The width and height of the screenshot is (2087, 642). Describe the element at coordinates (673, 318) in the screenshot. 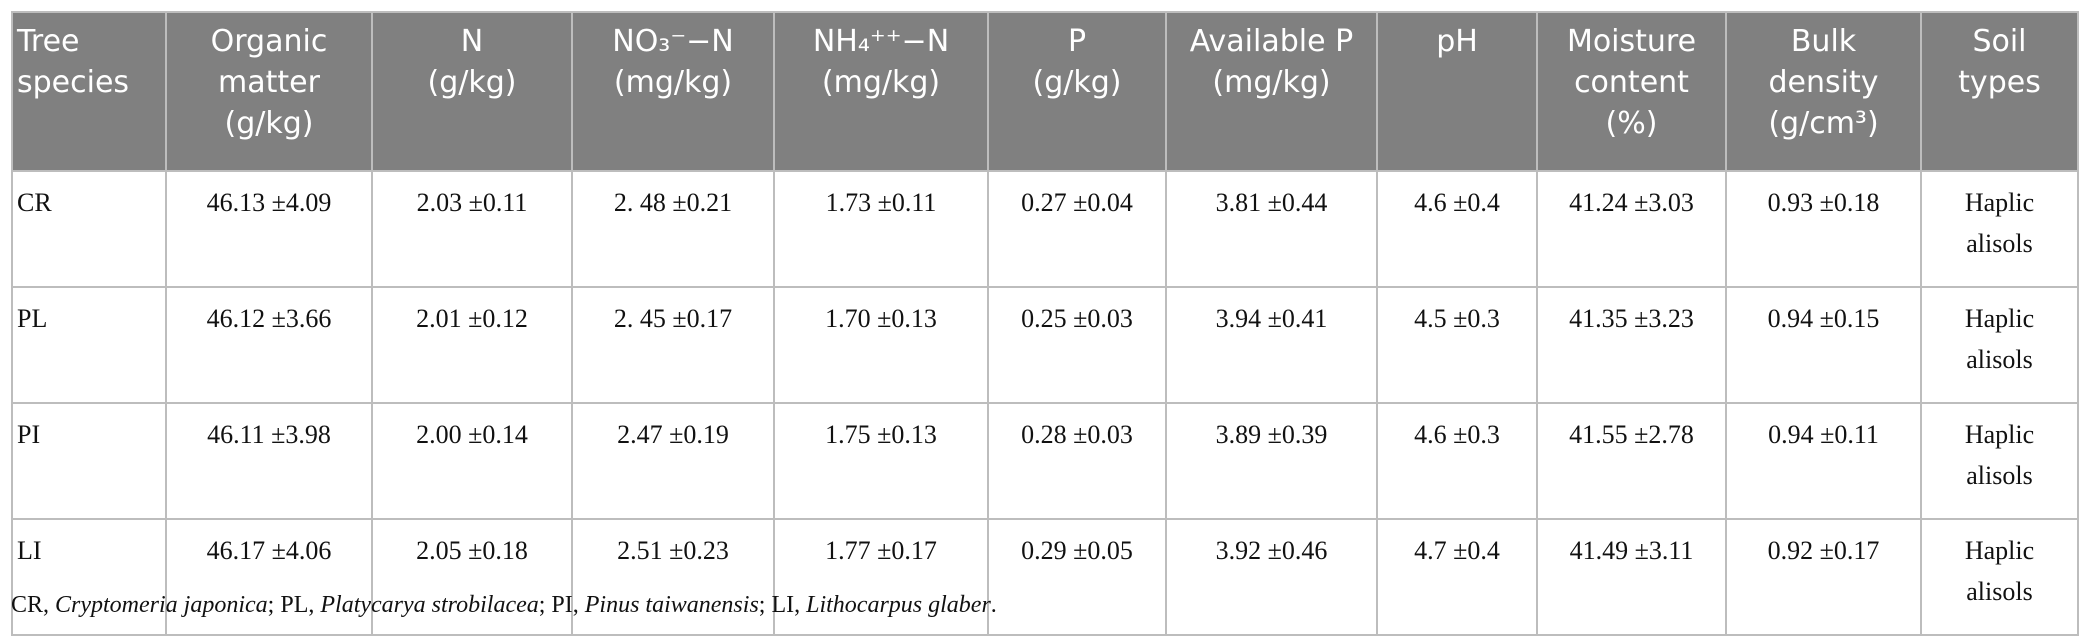

I see `cell-text: 2. 45 ±0.17` at that location.